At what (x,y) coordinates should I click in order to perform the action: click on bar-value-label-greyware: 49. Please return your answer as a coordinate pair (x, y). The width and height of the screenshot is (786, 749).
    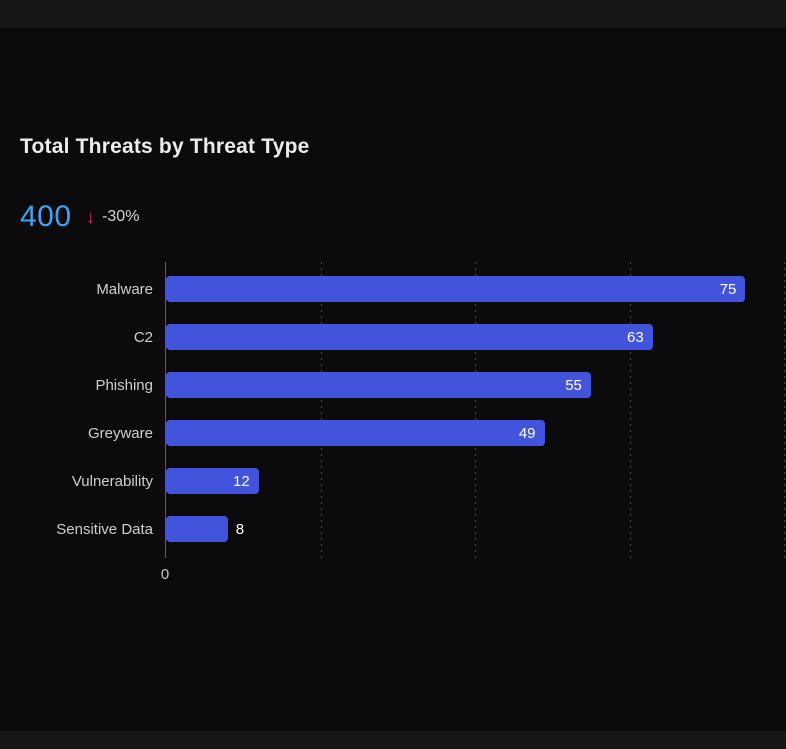
    Looking at the image, I should click on (527, 433).